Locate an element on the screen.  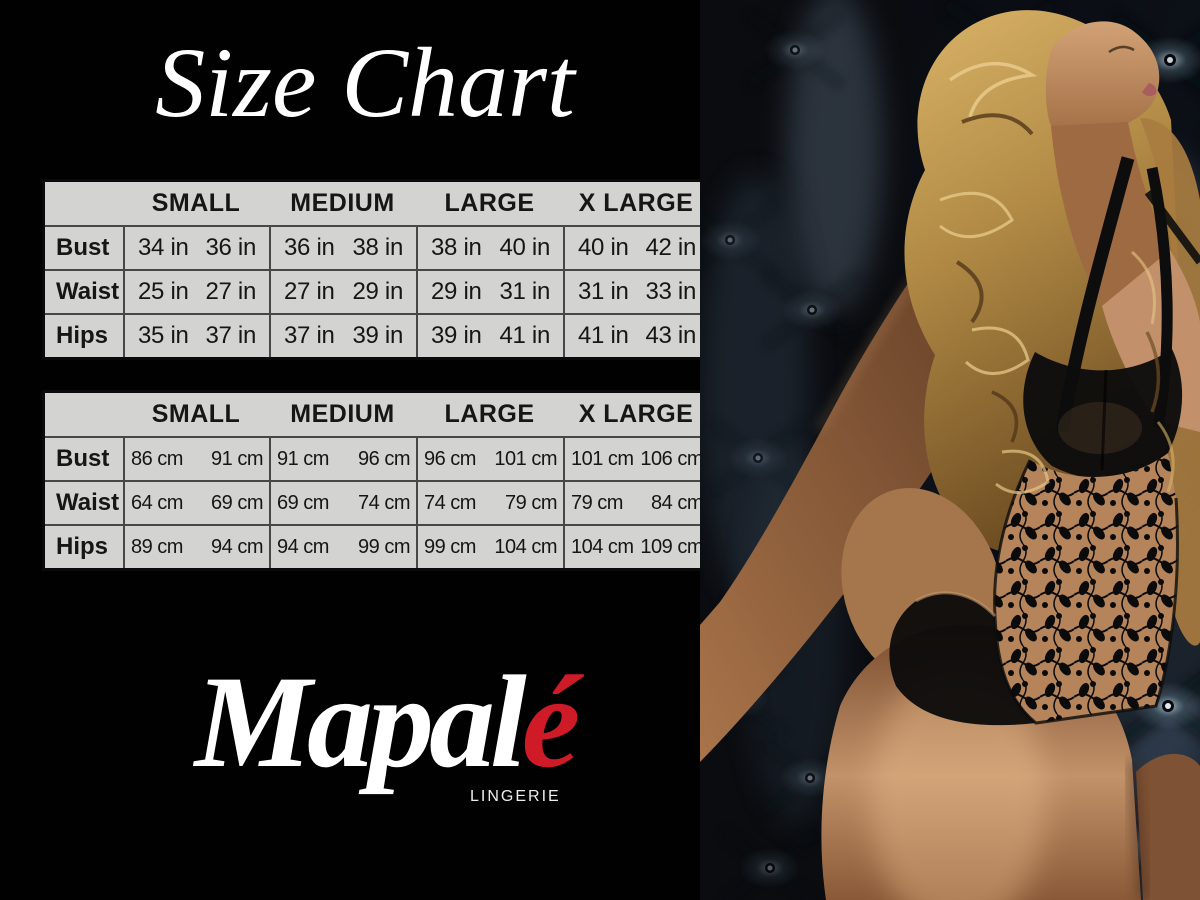
cell-bust-xlarge: 40 in 42 in is located at coordinates (636, 247).